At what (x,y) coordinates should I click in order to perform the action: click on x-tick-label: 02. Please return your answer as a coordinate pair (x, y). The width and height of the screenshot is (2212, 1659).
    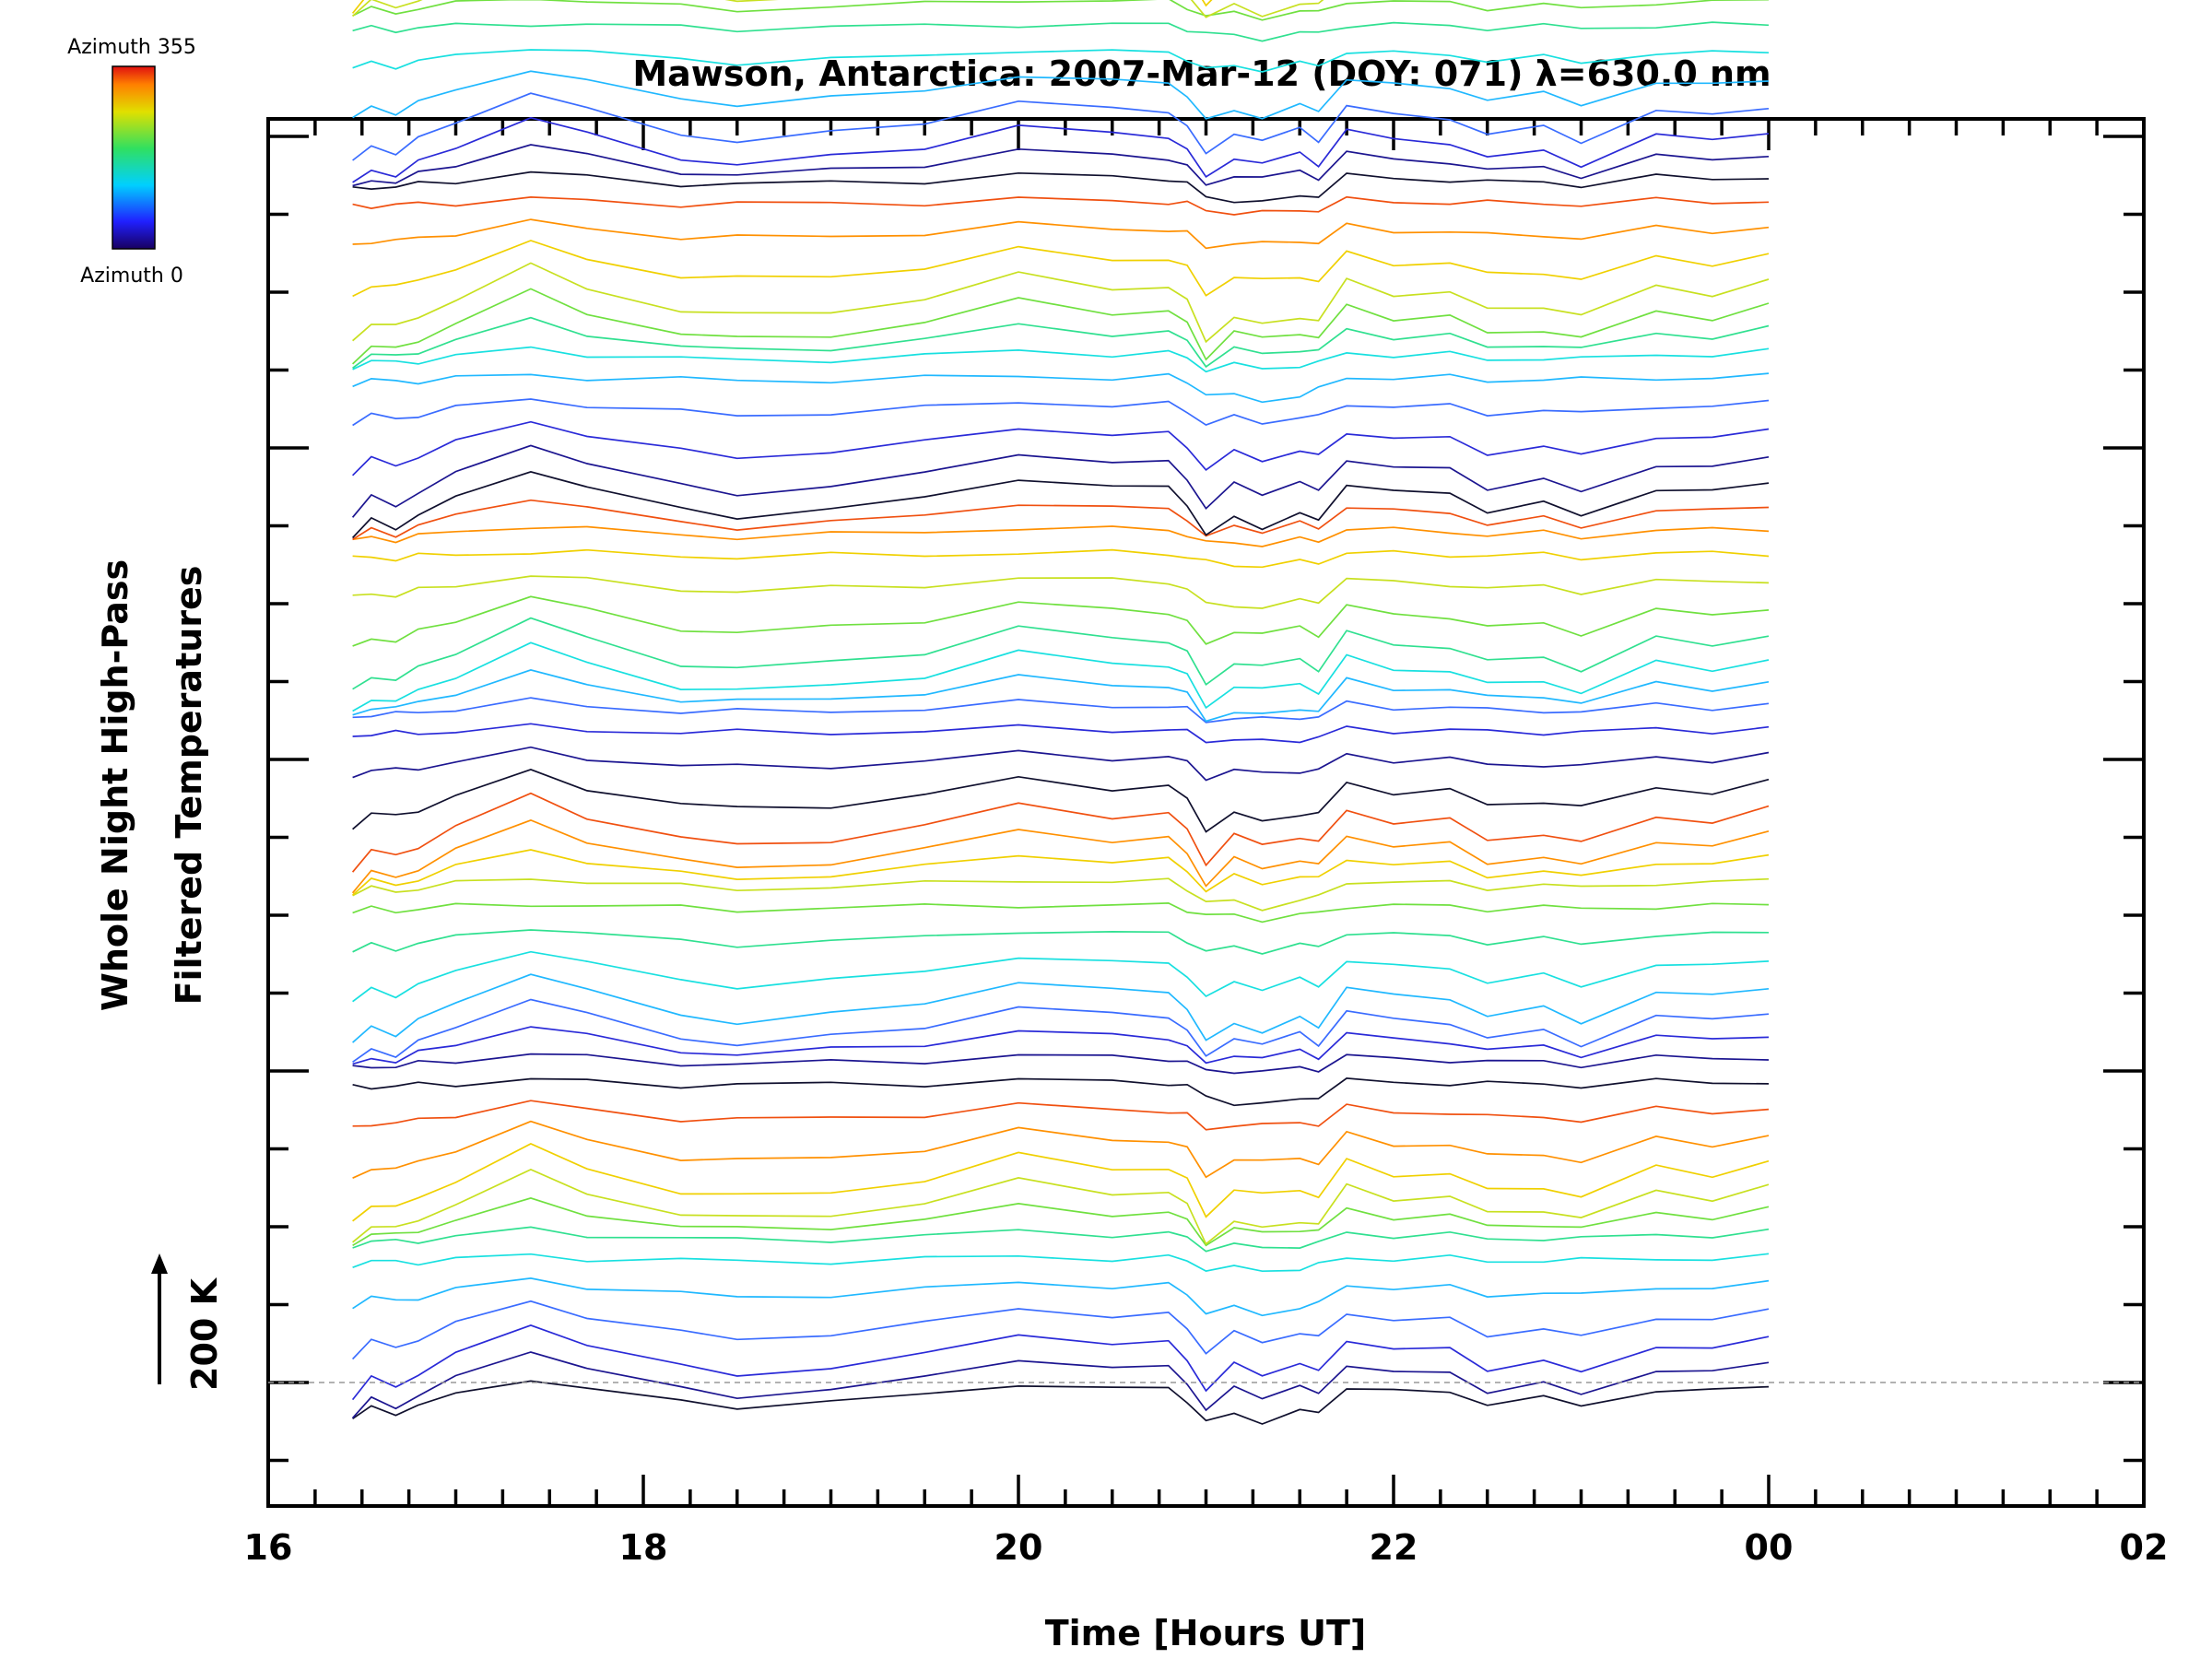
    Looking at the image, I should click on (2144, 1547).